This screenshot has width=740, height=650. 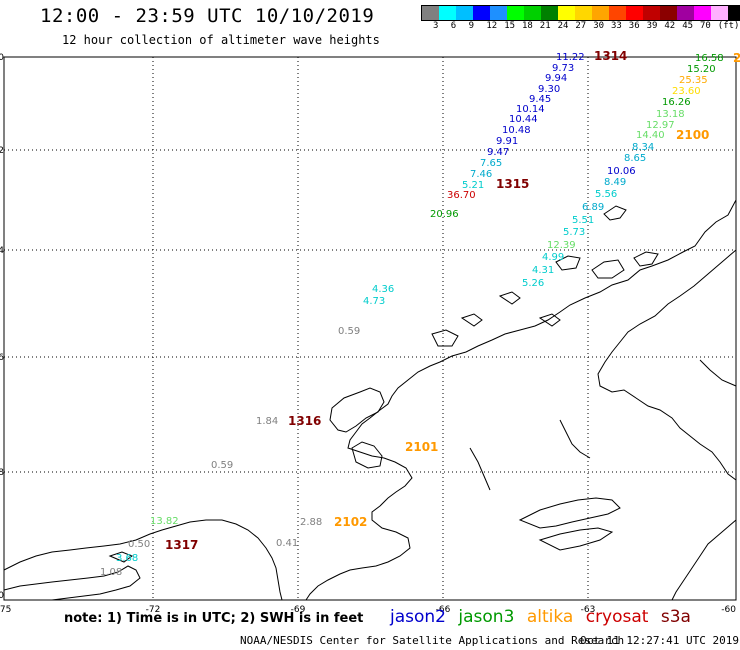 What do you see at coordinates (530, 109) in the screenshot?
I see `wave-height-label: 10.14` at bounding box center [530, 109].